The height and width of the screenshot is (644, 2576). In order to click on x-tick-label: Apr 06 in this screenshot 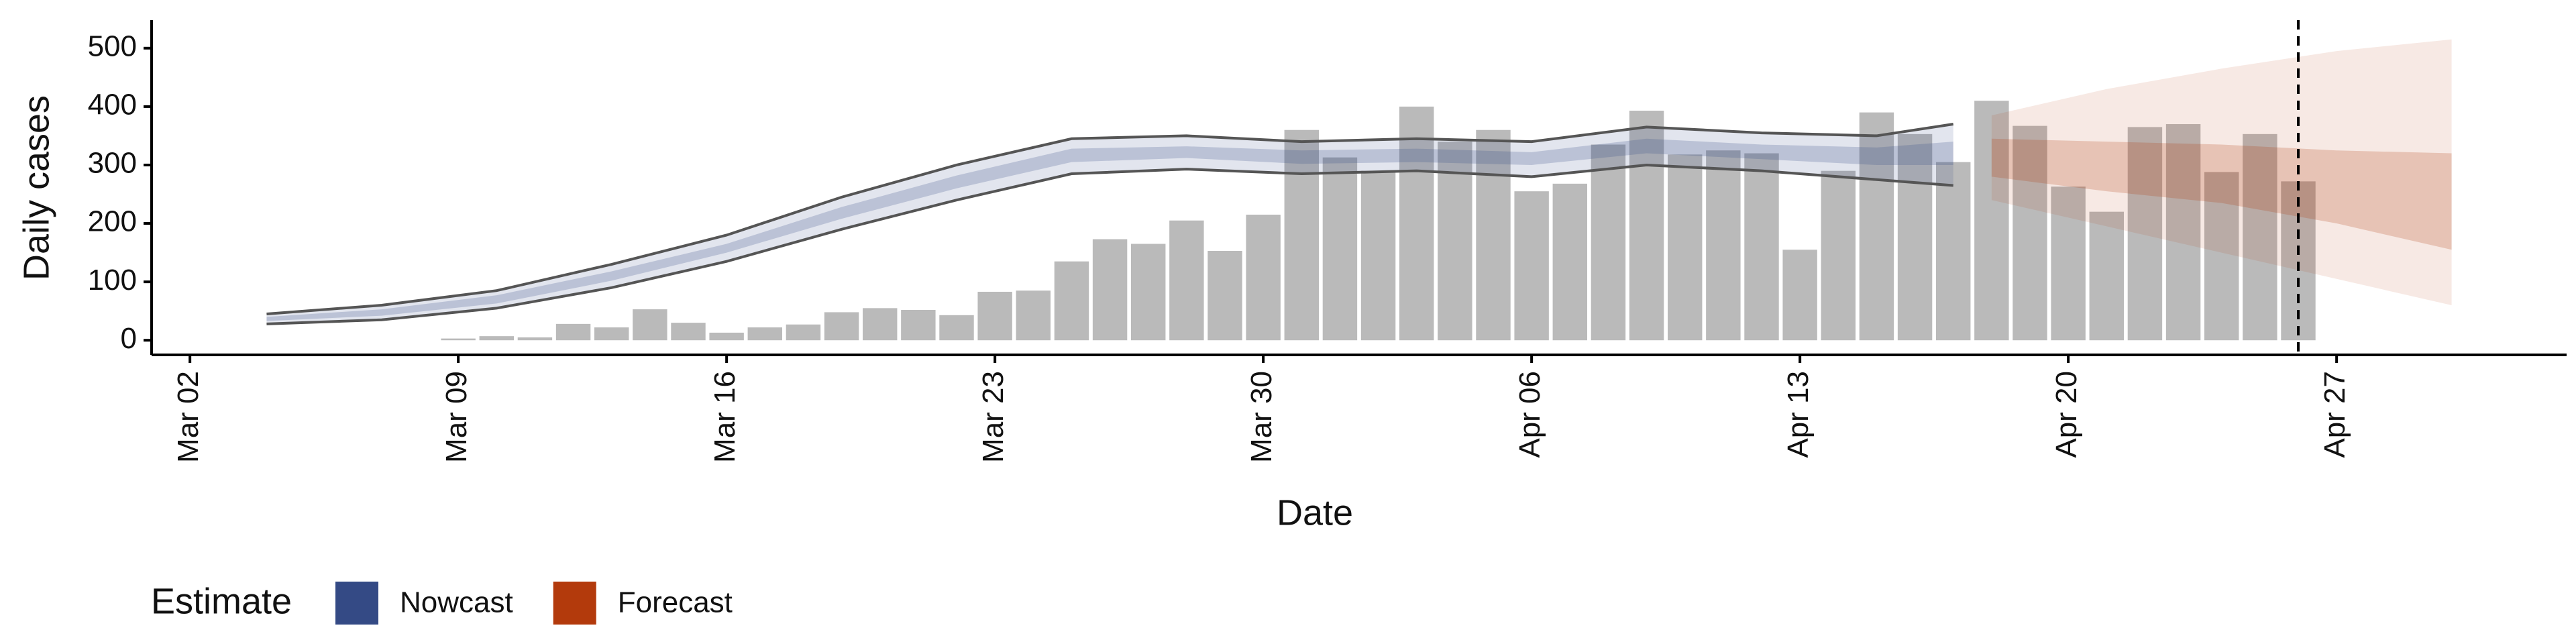, I will do `click(1529, 414)`.